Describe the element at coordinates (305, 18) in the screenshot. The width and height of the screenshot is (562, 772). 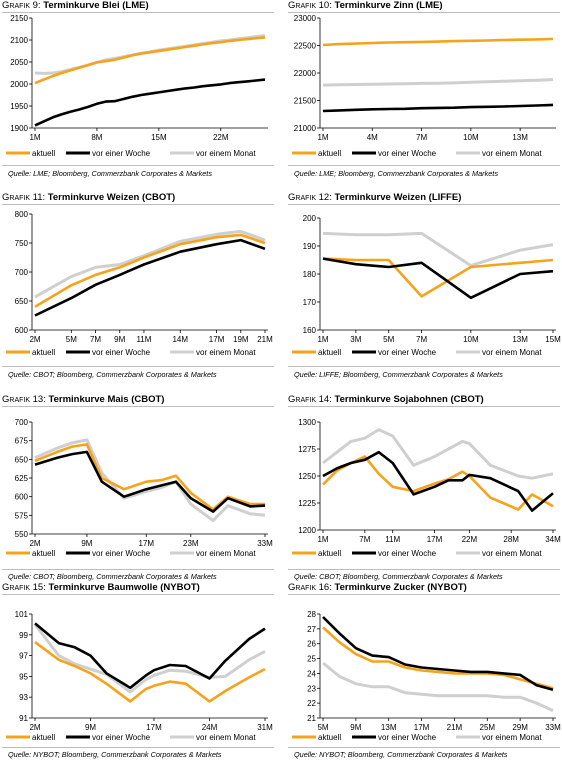
I see `y-tick-label: 23000` at that location.